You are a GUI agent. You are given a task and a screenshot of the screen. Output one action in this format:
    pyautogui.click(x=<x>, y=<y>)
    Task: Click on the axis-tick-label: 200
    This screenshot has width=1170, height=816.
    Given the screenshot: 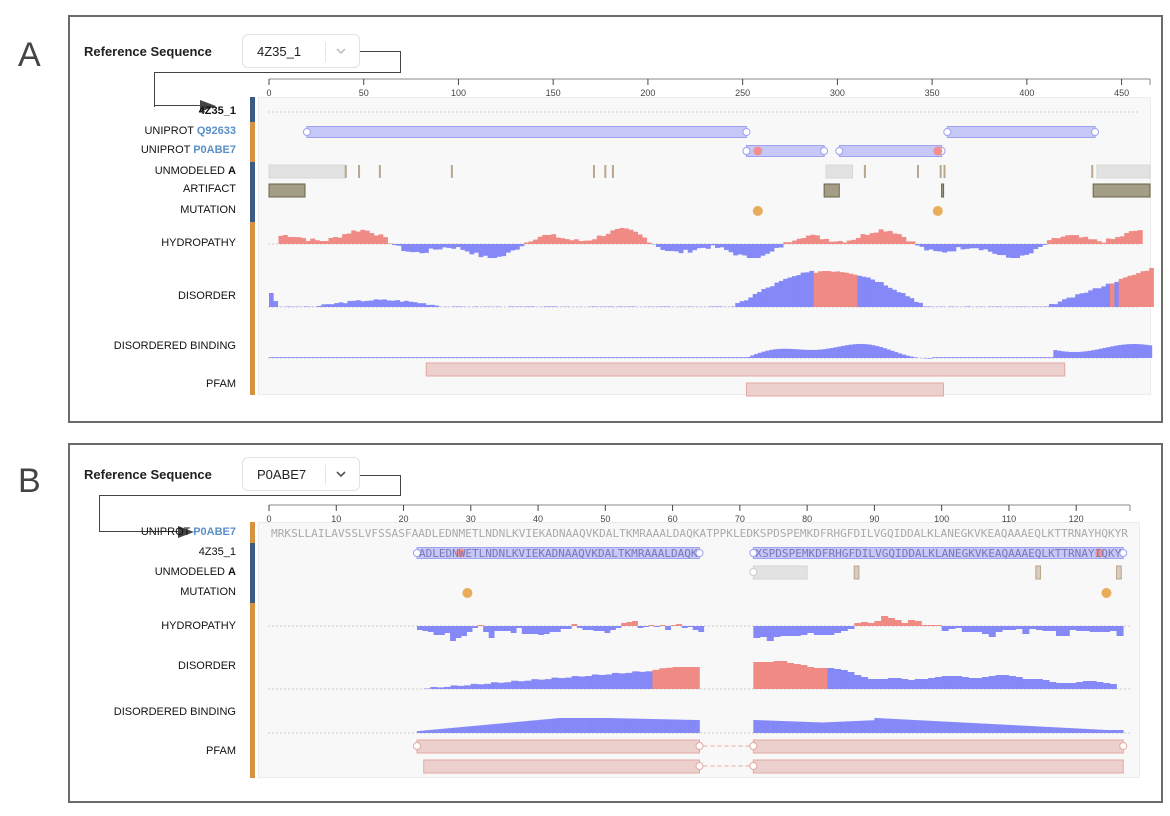 What is the action you would take?
    pyautogui.click(x=647, y=92)
    